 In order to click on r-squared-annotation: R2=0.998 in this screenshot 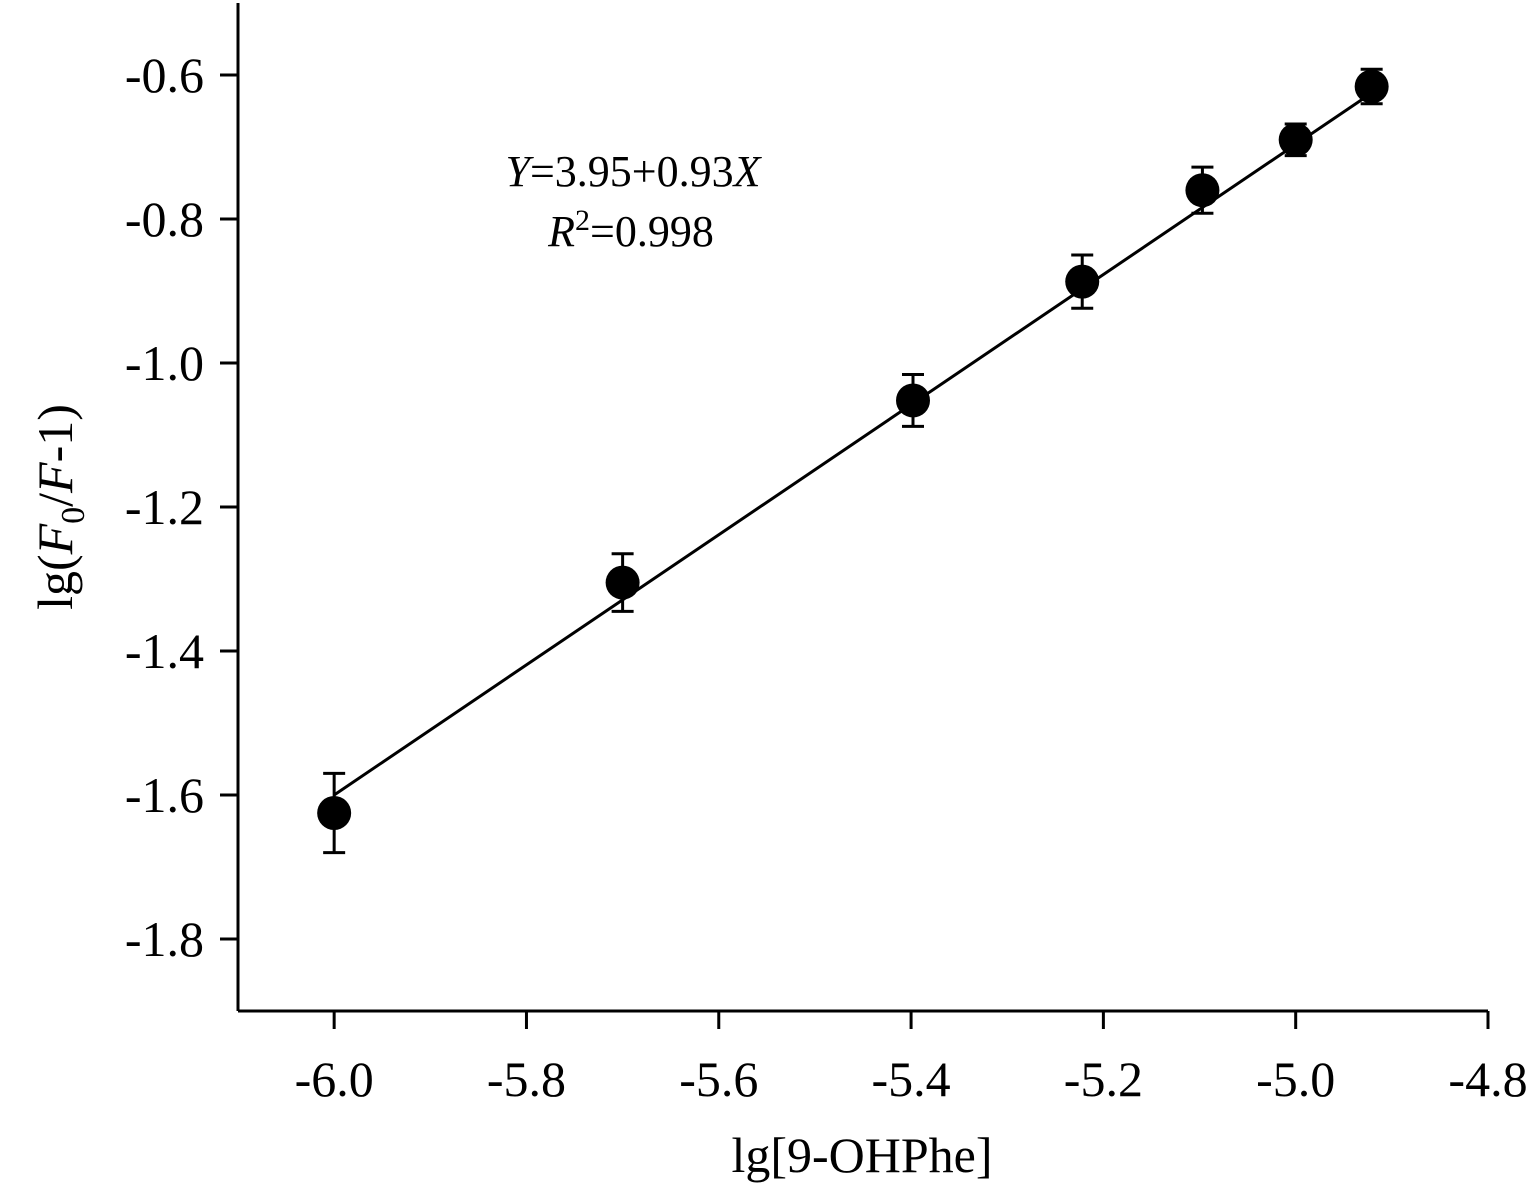, I will do `click(630, 230)`.